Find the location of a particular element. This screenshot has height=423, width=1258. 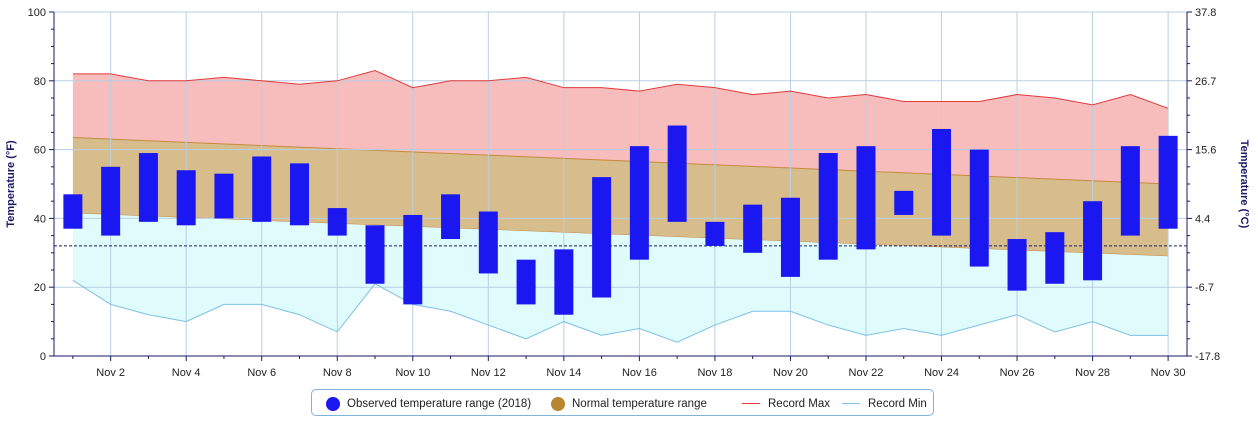

legend-record-min-swatch is located at coordinates (851, 403).